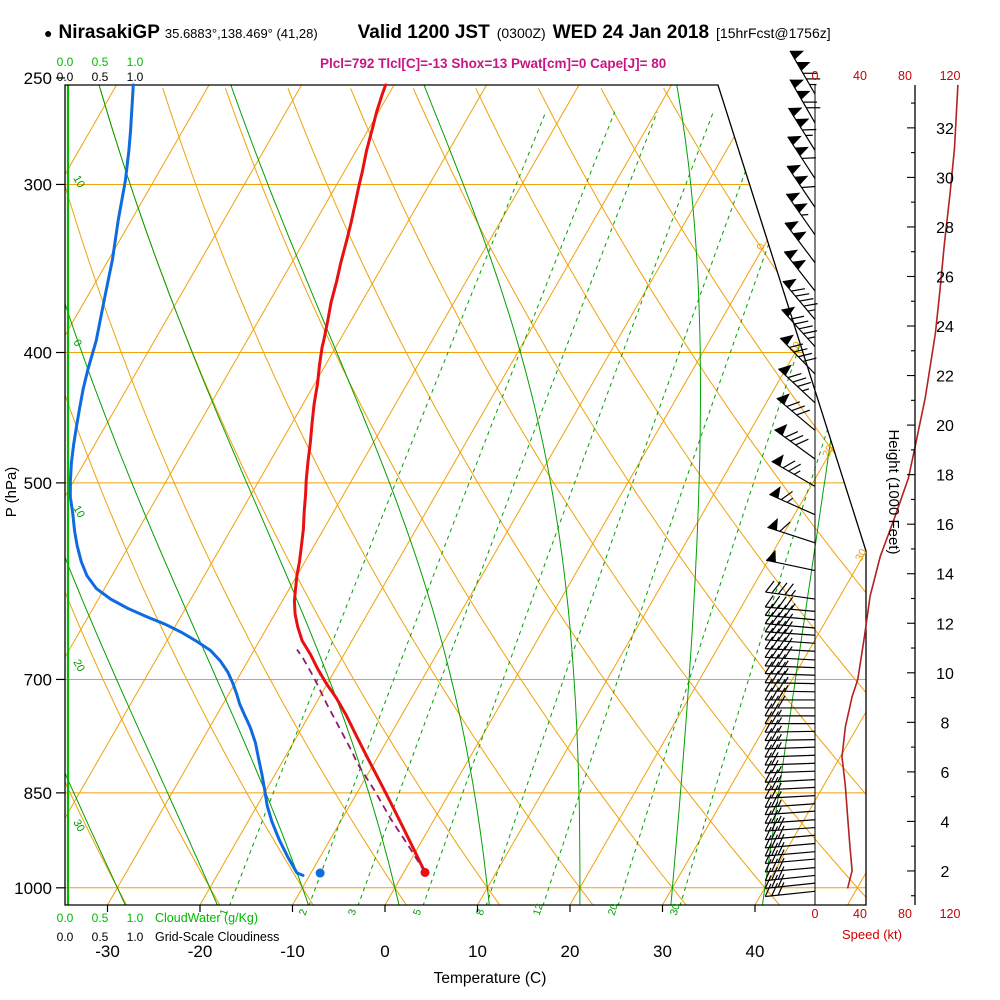 The width and height of the screenshot is (1000, 1000). I want to click on speed-profile-curve, so click(900, 486).